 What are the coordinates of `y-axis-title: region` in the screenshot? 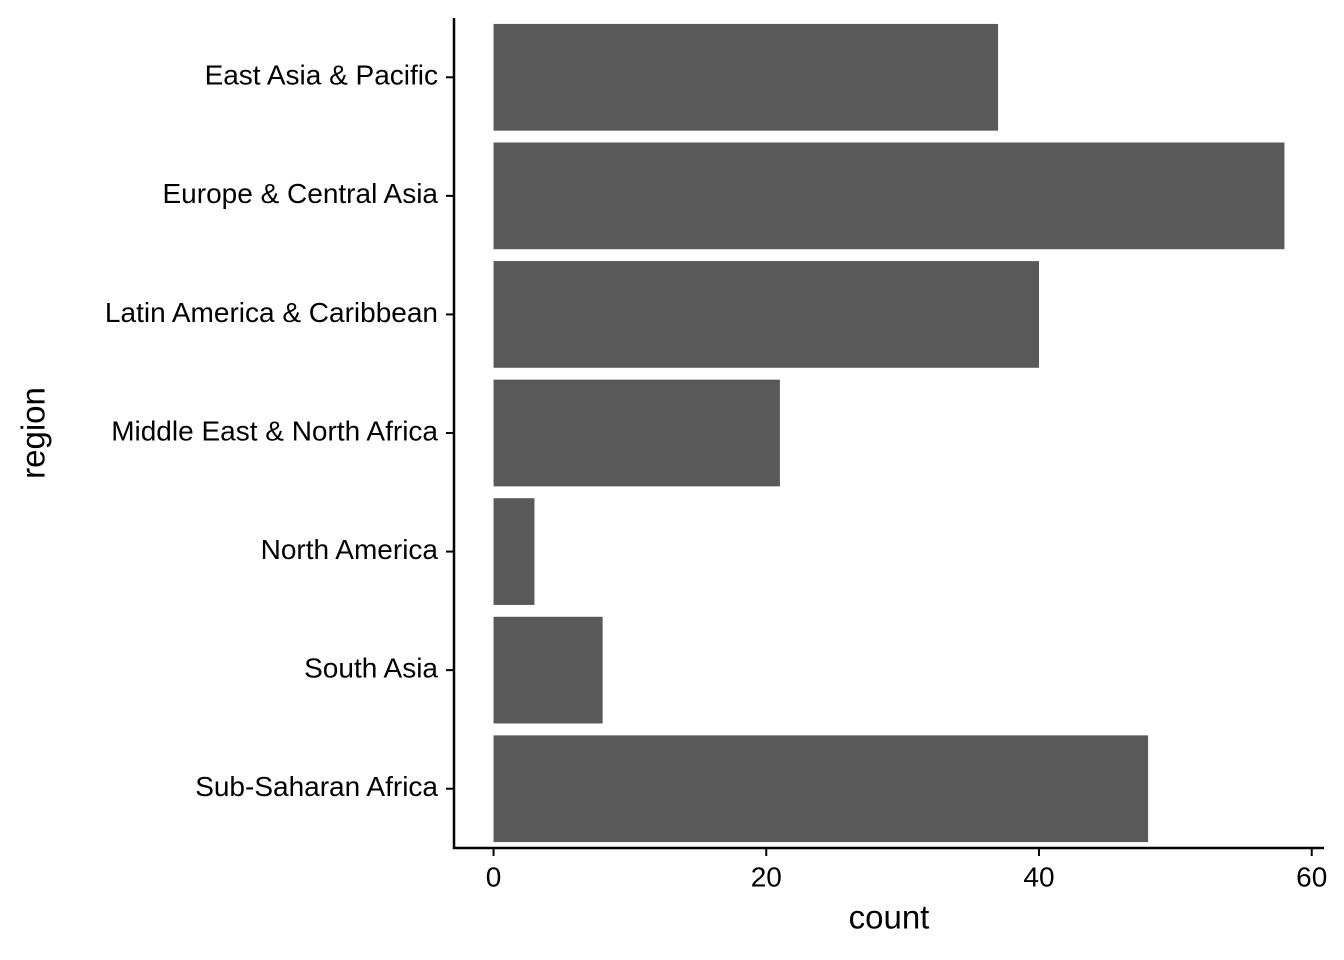 It's located at (33, 433).